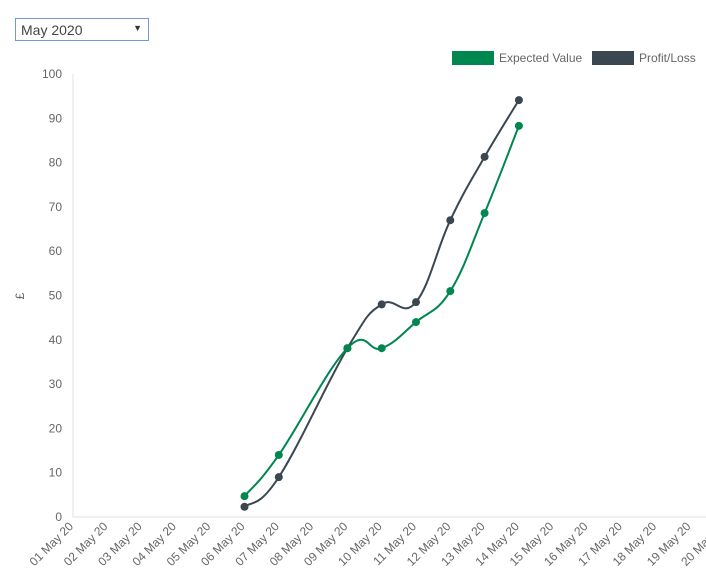 Image resolution: width=706 pixels, height=586 pixels. I want to click on y-tick-label: 50, so click(56, 296).